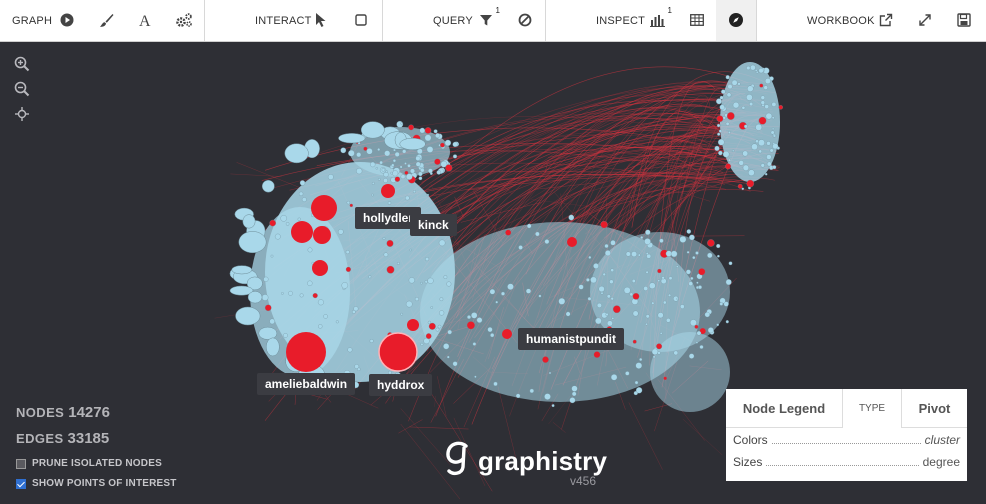 This screenshot has width=986, height=504. What do you see at coordinates (941, 462) in the screenshot?
I see `legend-sizes-value: degree` at bounding box center [941, 462].